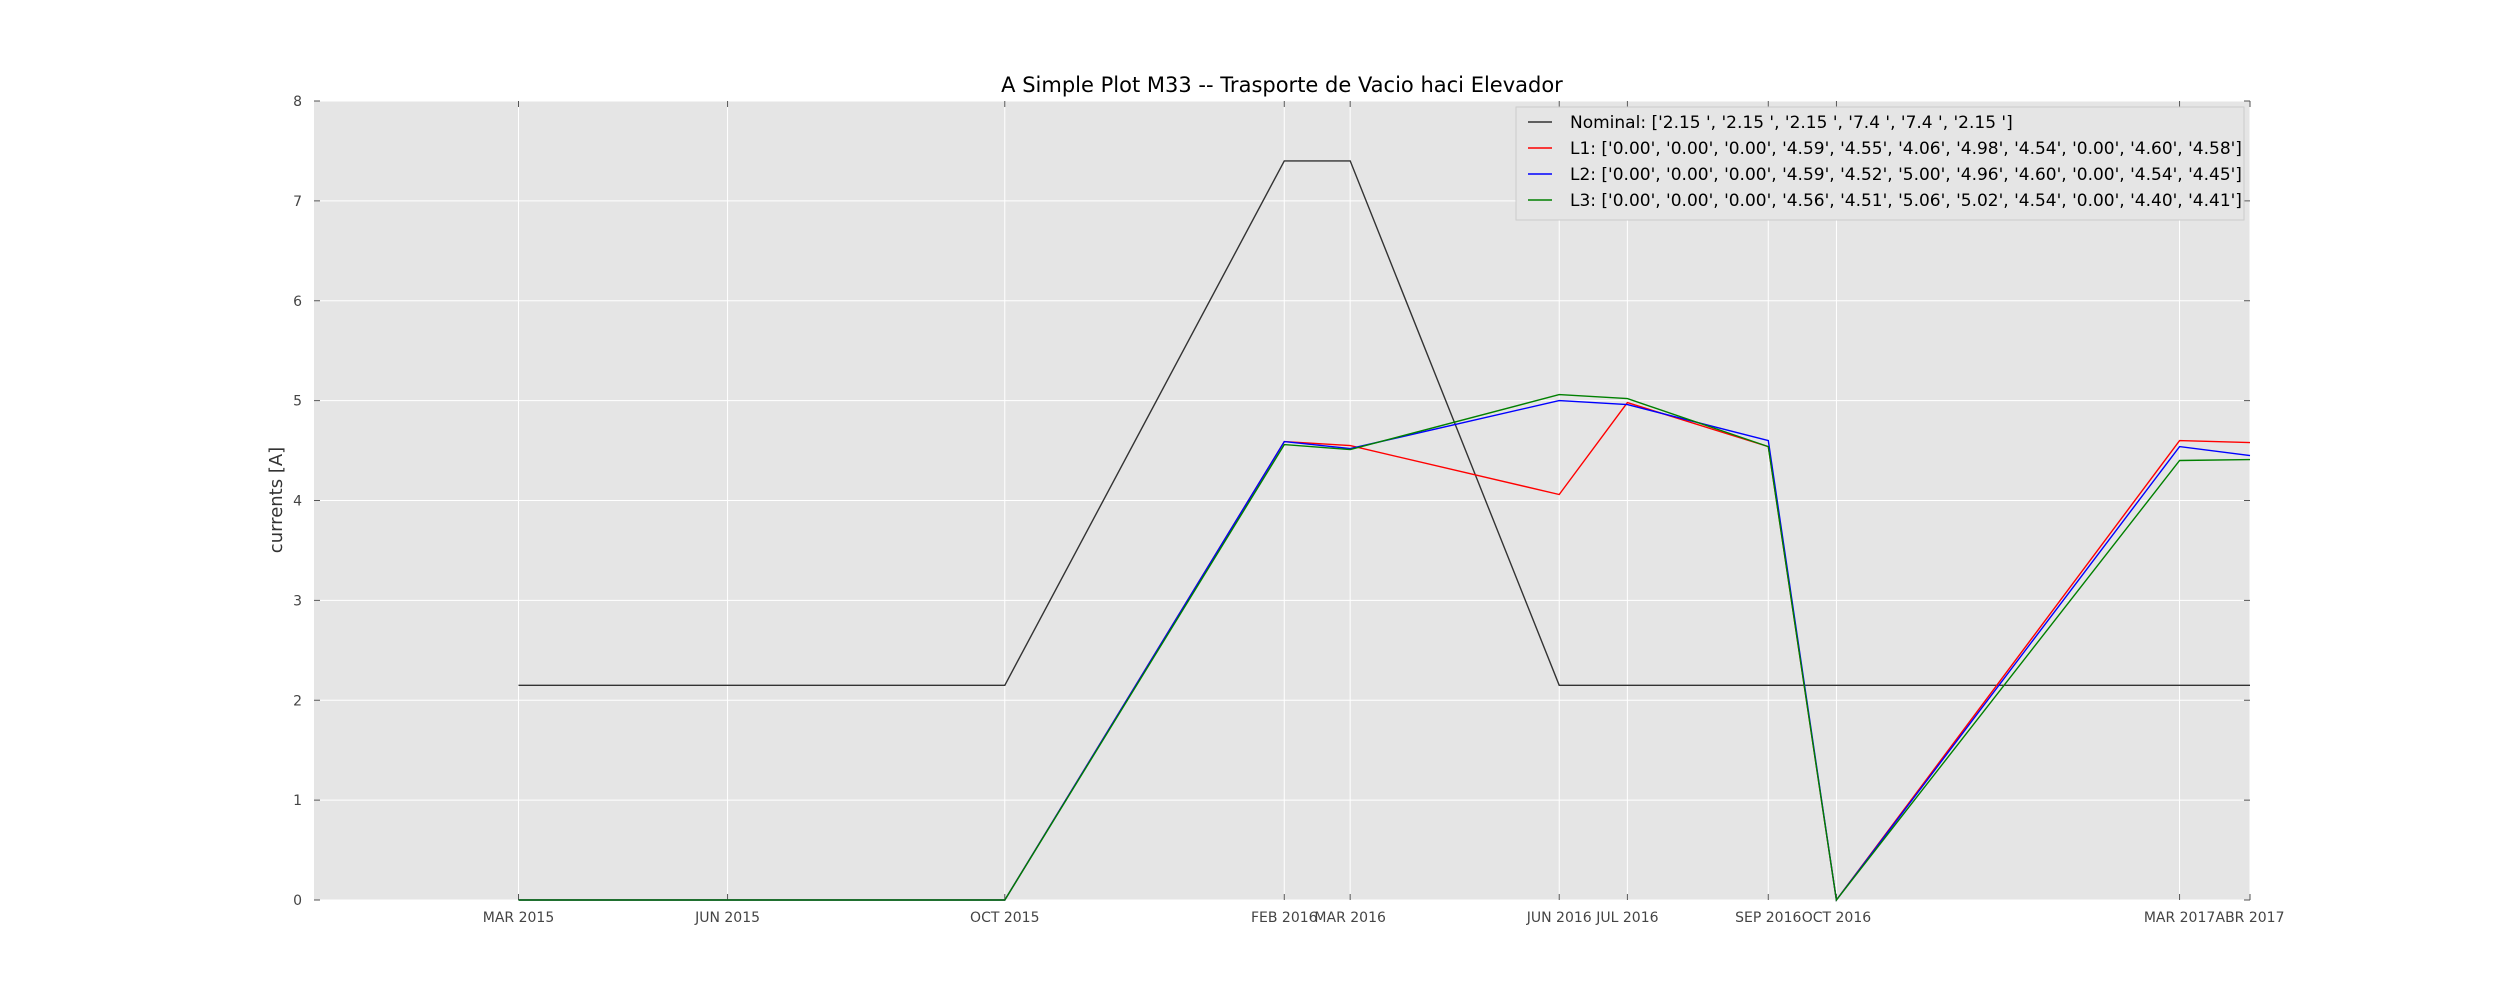 This screenshot has width=2500, height=1000. What do you see at coordinates (297, 102) in the screenshot?
I see `y-tick-label: 8` at bounding box center [297, 102].